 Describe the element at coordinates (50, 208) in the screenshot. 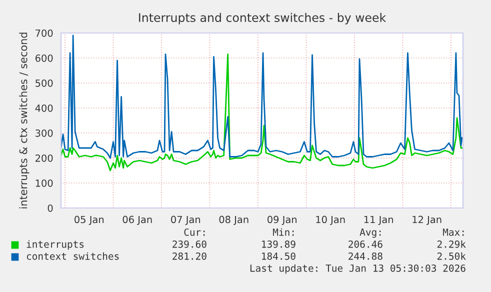

I see `y-tick-label: 0` at that location.